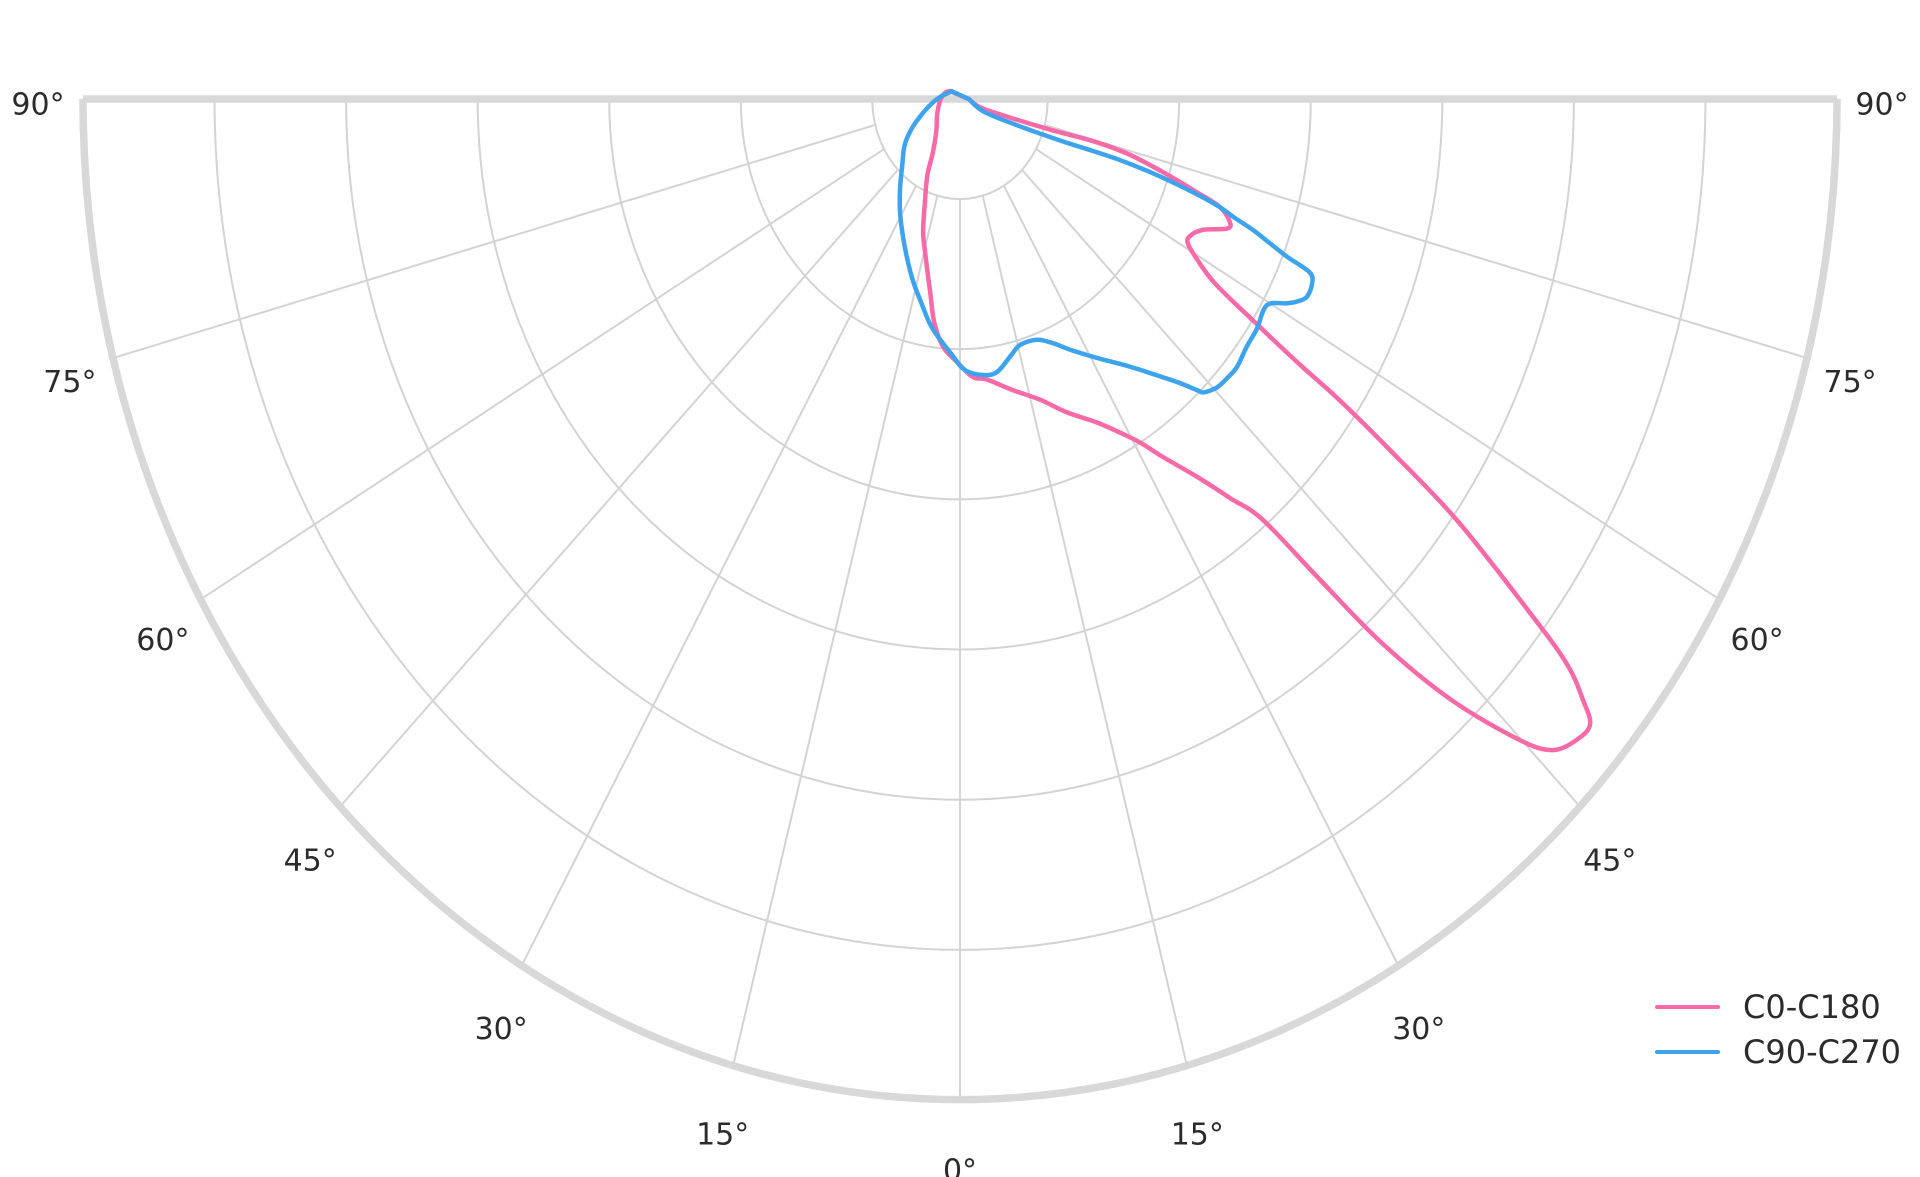 The height and width of the screenshot is (1177, 1920). What do you see at coordinates (501, 1029) in the screenshot?
I see `angle-tick-label--30: 30°` at bounding box center [501, 1029].